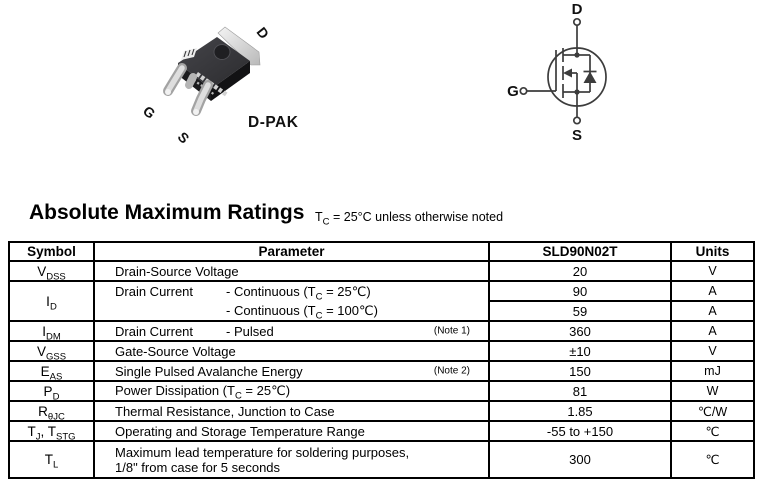 This screenshot has height=491, width=761. I want to click on package-caption: D-PAK, so click(273, 122).